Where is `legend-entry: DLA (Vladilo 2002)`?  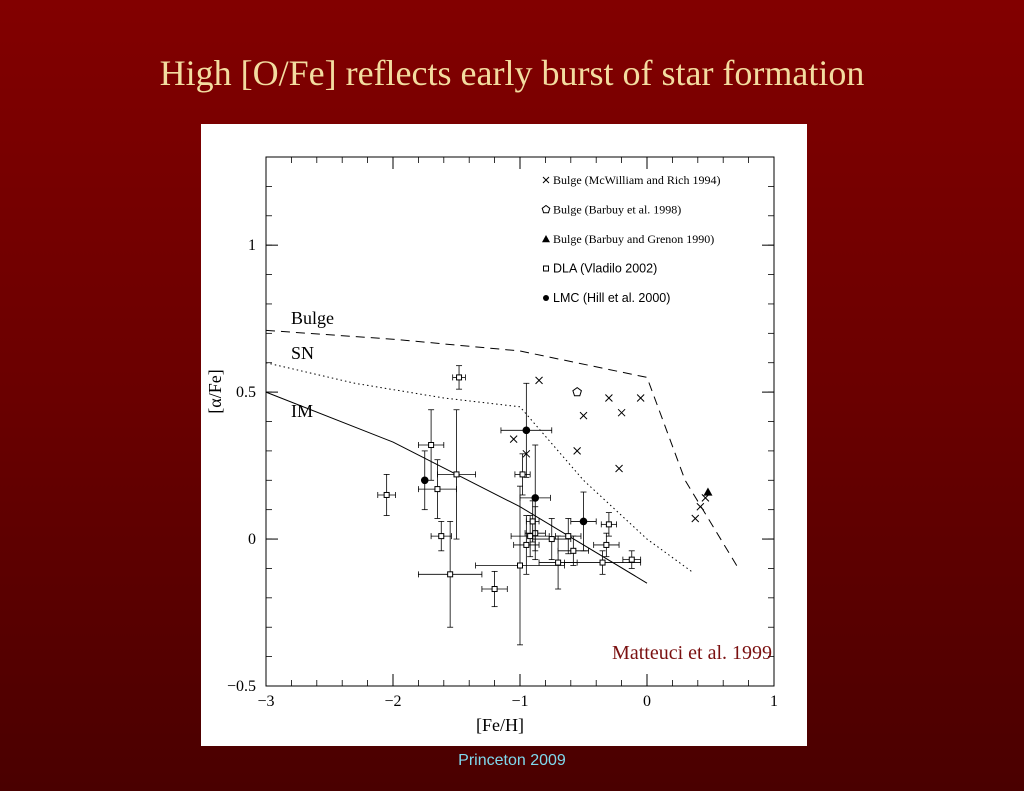 legend-entry: DLA (Vladilo 2002) is located at coordinates (600, 269).